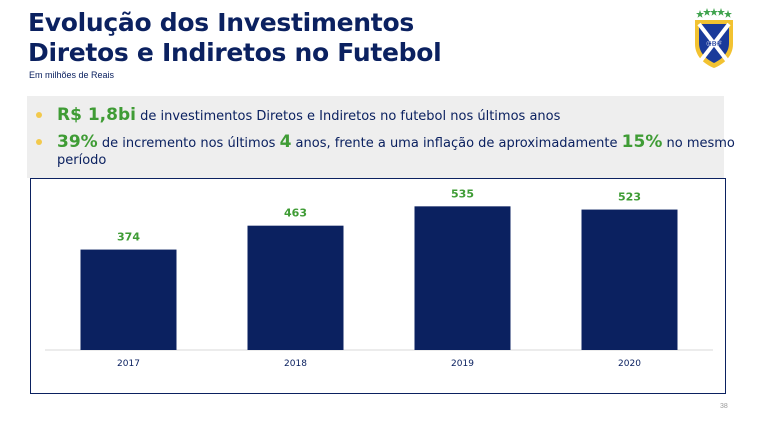  Describe the element at coordinates (724, 406) in the screenshot. I see `page-number: 38` at that location.